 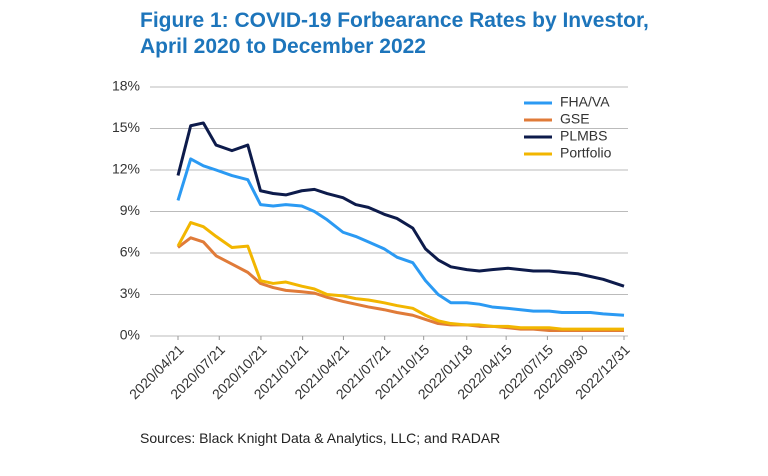 What do you see at coordinates (126, 86) in the screenshot?
I see `y-tick-label: 18%` at bounding box center [126, 86].